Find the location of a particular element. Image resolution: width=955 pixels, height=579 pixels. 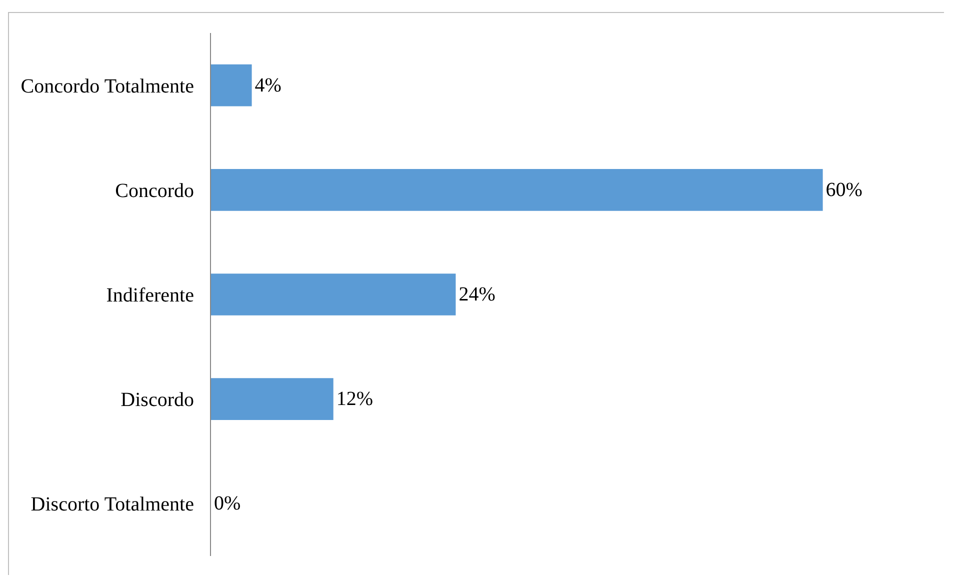

y-tick-label: Concordo Totalmente is located at coordinates (107, 86).